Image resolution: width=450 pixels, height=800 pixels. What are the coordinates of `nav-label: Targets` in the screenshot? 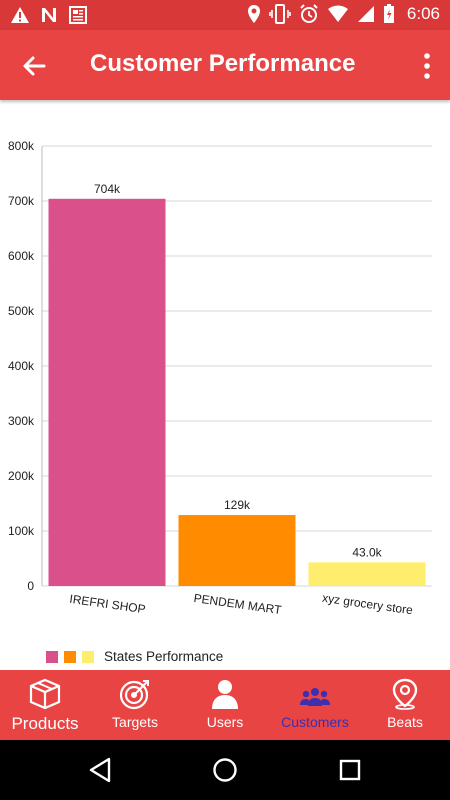 It's located at (135, 722).